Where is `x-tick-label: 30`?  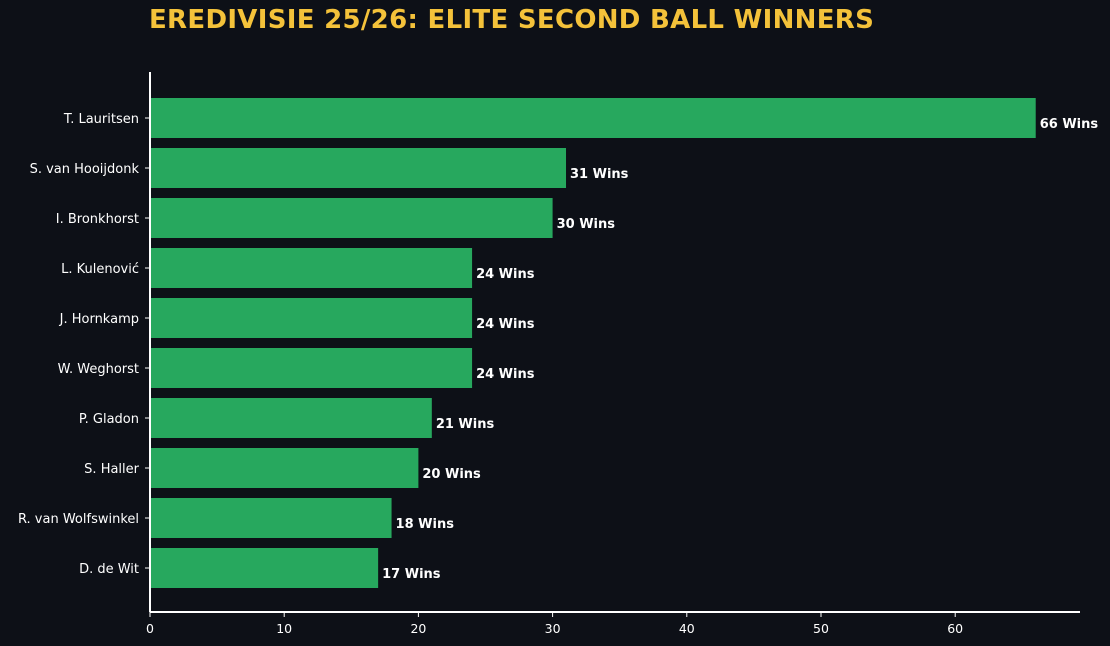 x-tick-label: 30 is located at coordinates (553, 628).